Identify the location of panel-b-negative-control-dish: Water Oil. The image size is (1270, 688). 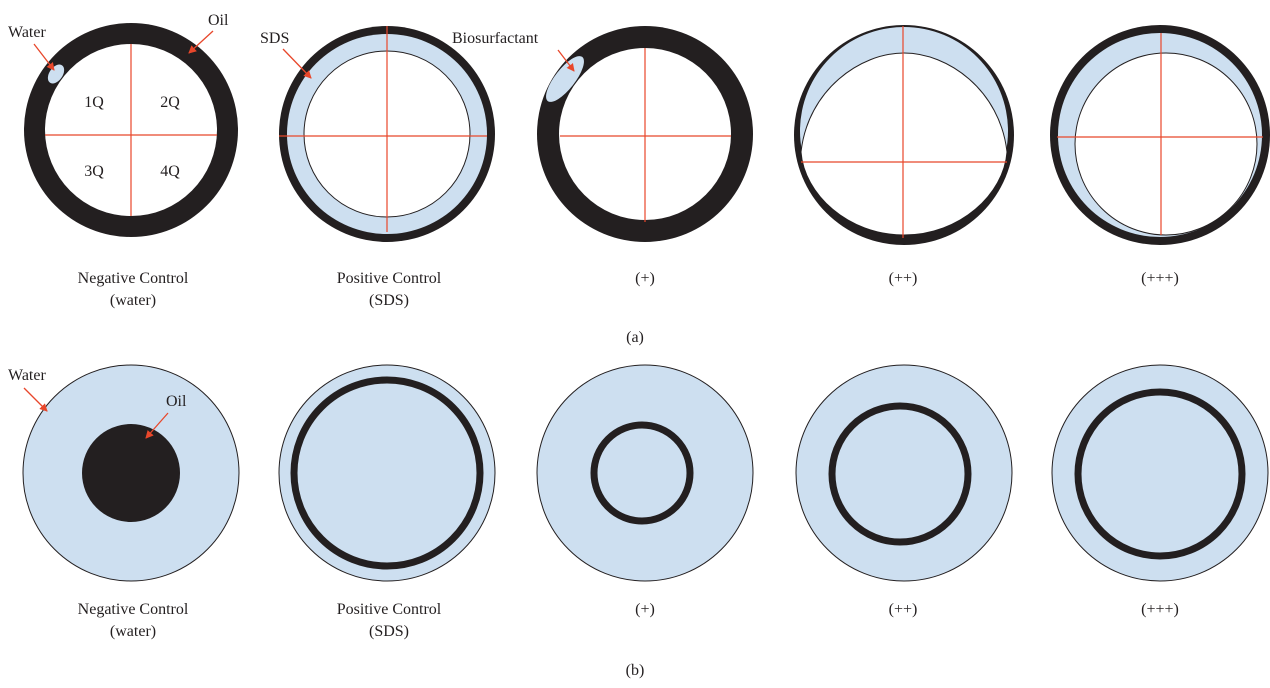
(124, 473).